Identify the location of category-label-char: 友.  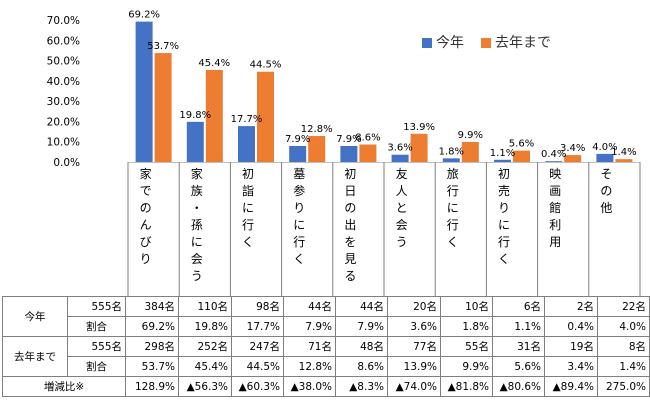
(402, 174).